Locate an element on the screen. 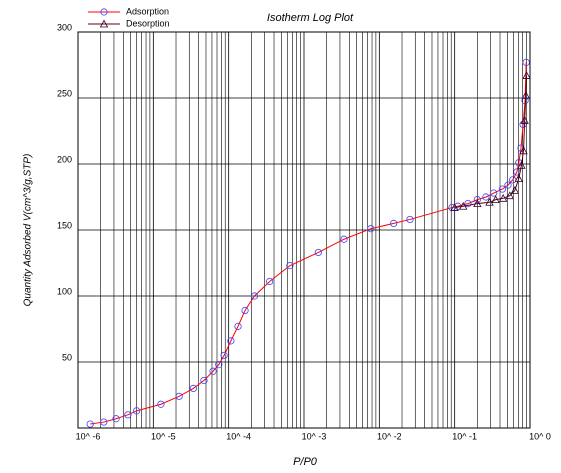 This screenshot has height=473, width=561. x-tick-label: 10^ -5 is located at coordinates (163, 436).